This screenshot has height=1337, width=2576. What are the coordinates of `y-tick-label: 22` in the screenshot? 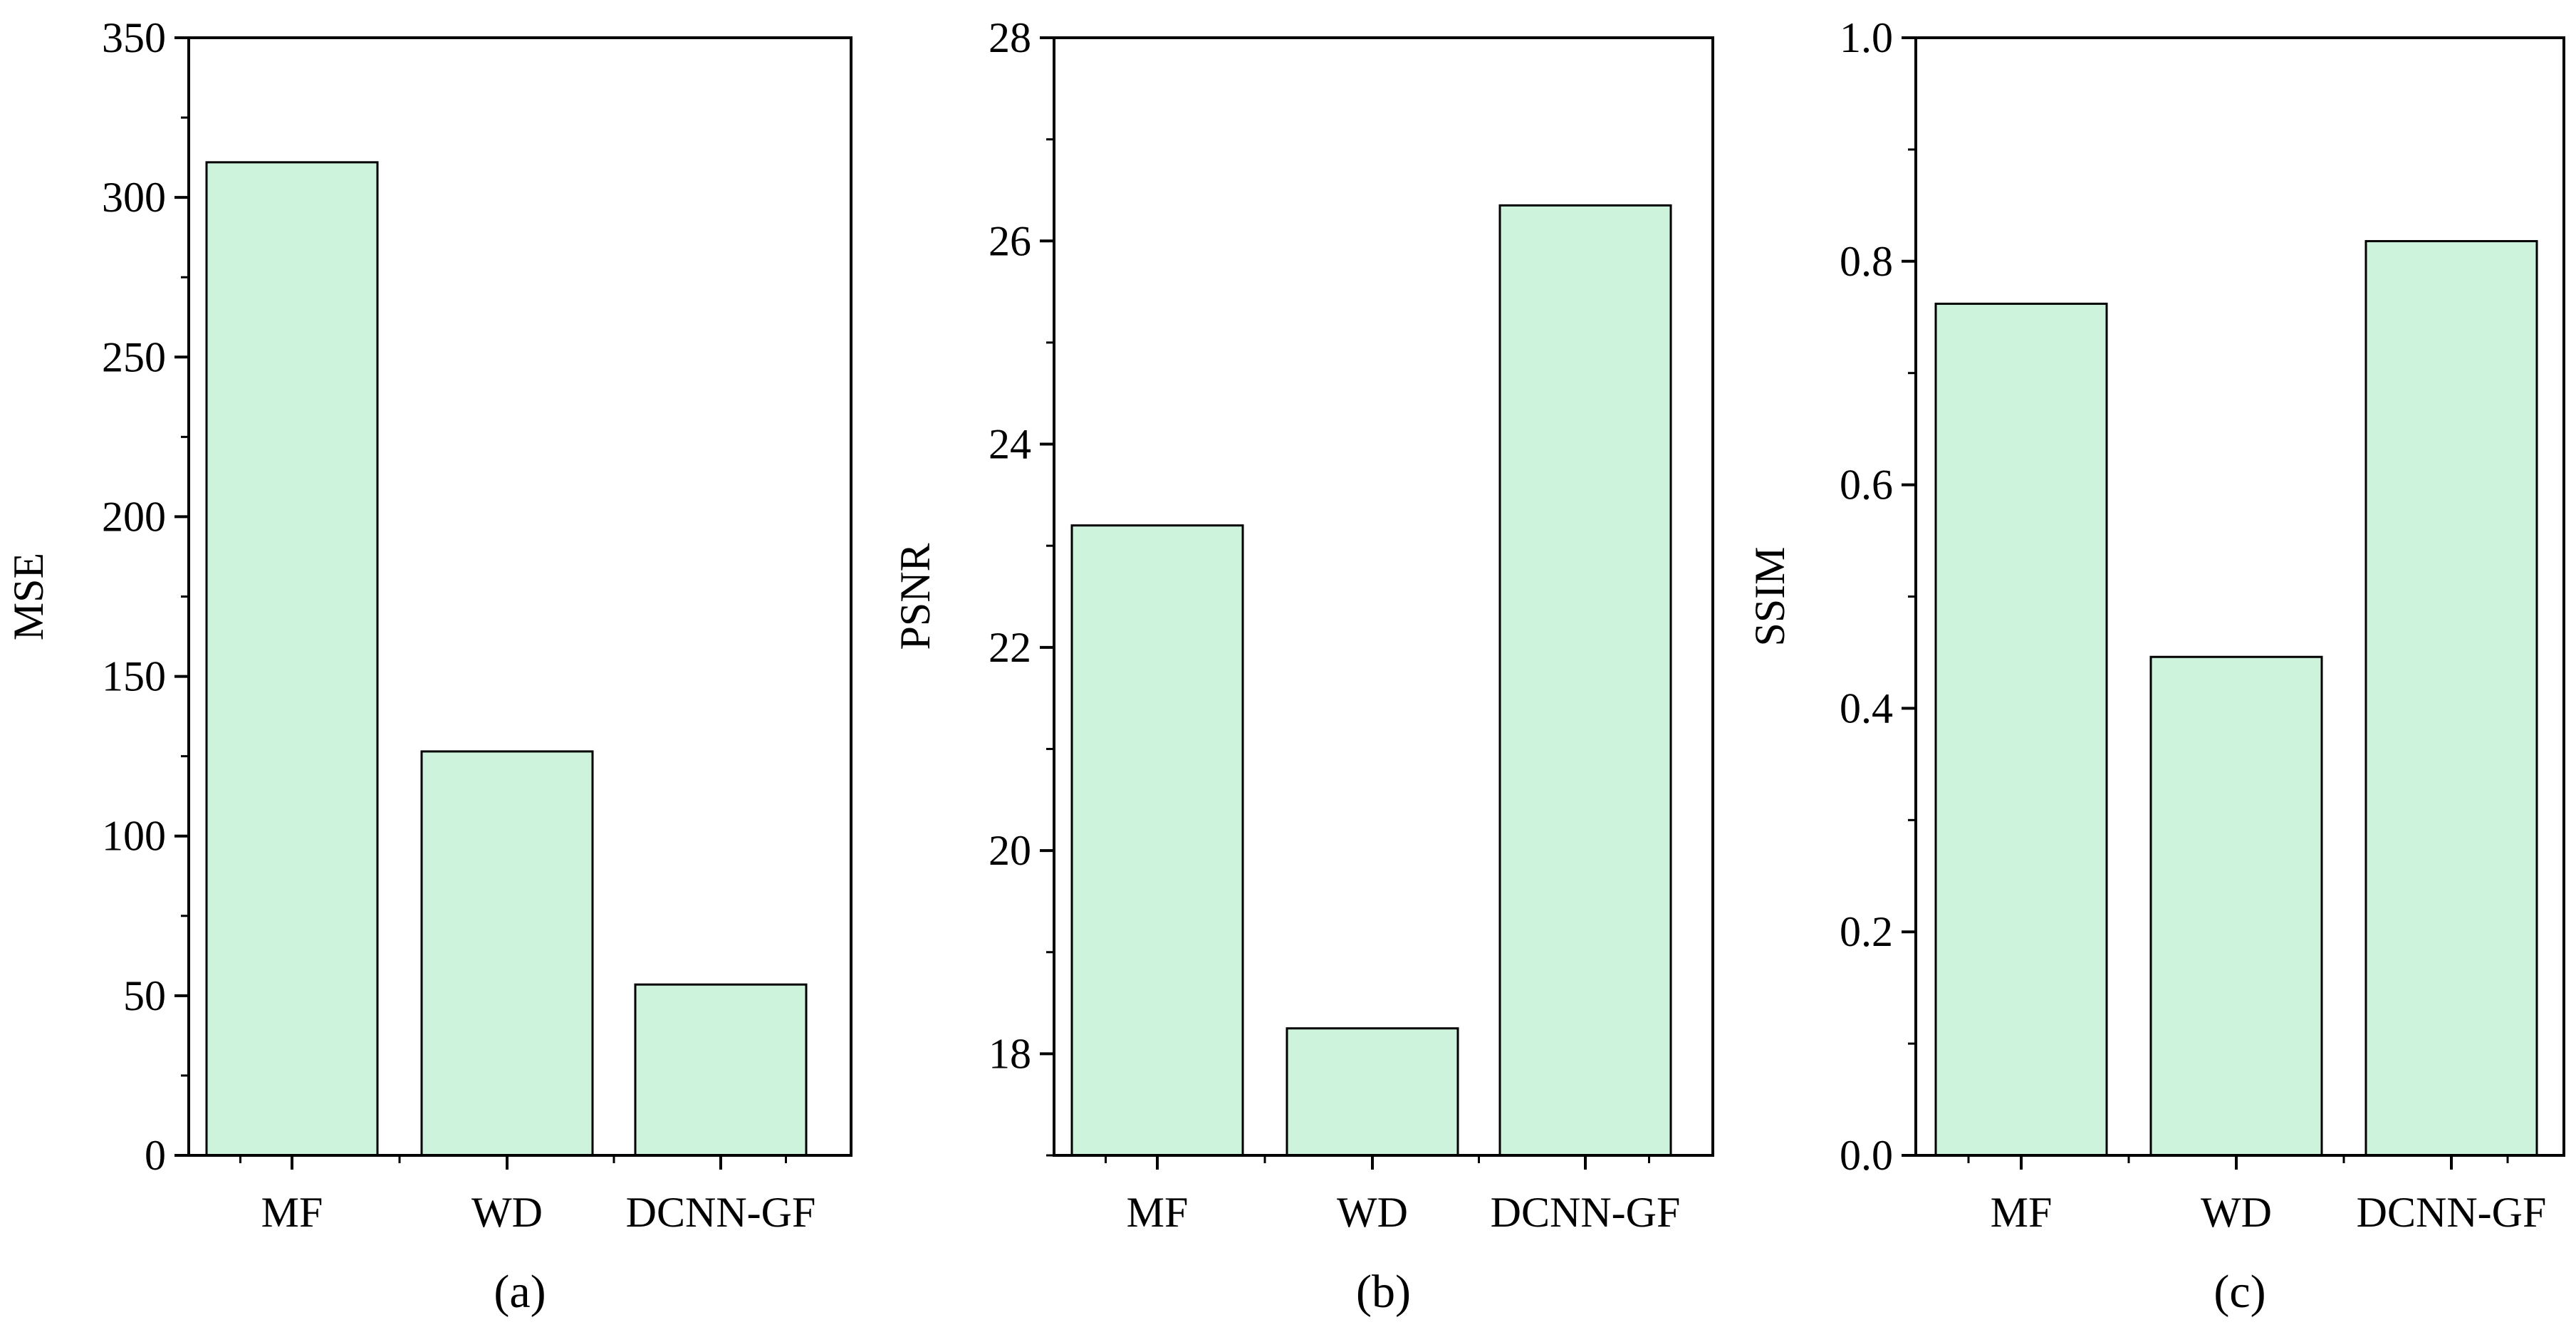 It's located at (1010, 647).